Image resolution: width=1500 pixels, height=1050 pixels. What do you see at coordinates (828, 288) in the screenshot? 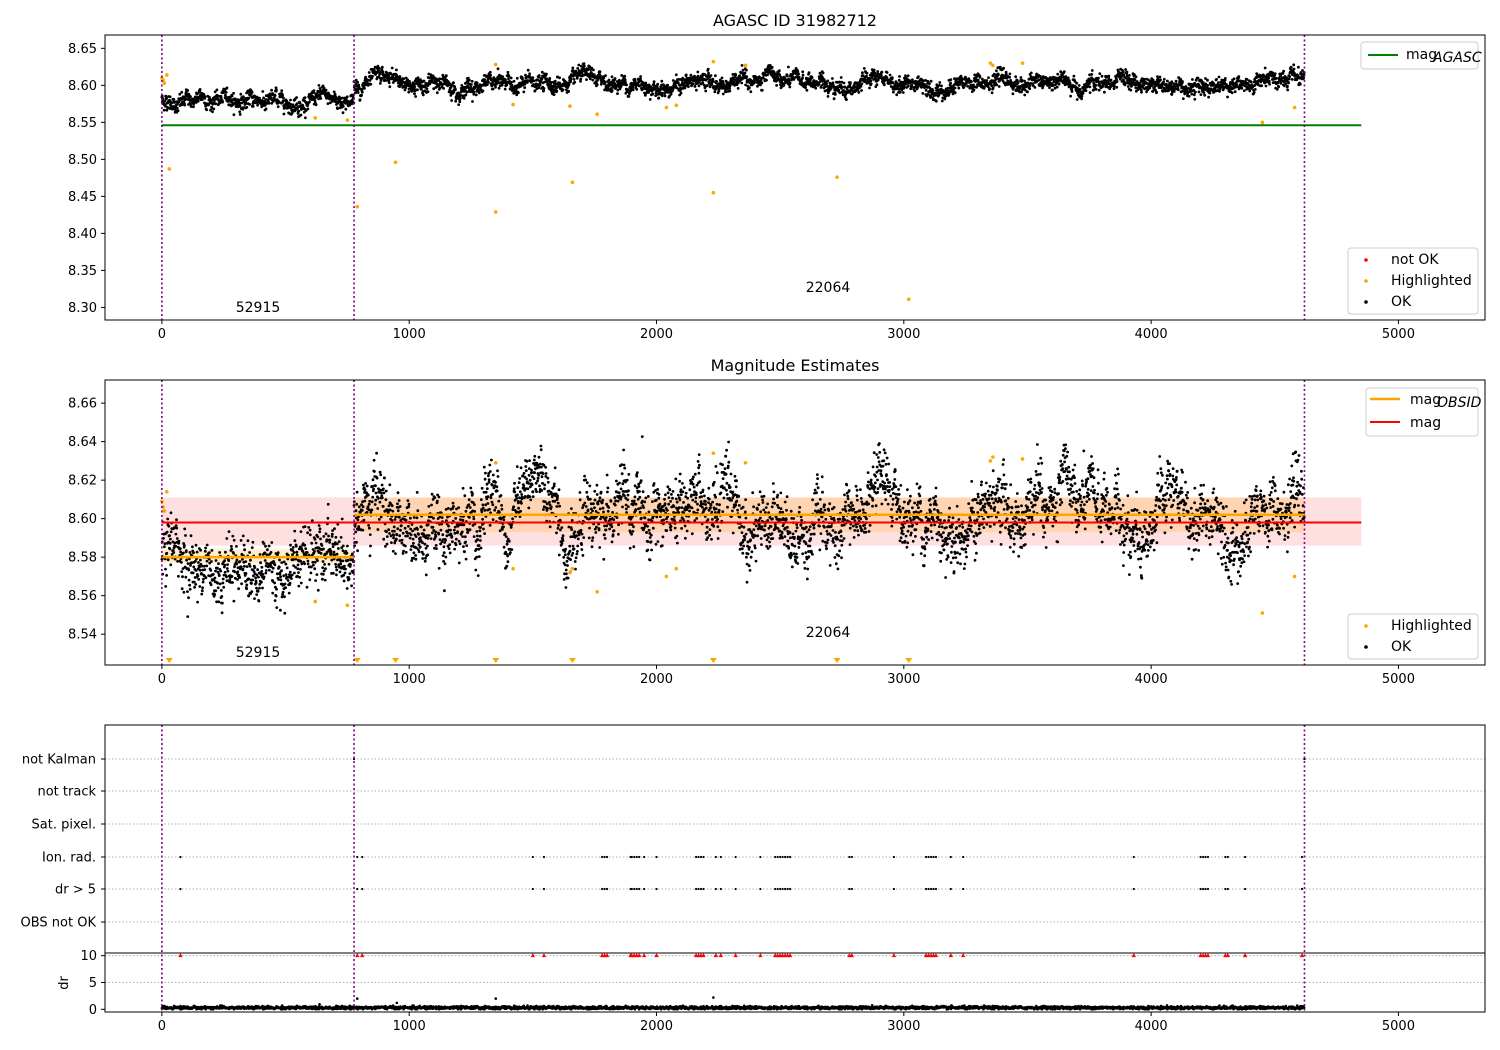
I see `obsid-label-22064-top: 22064` at bounding box center [828, 288].